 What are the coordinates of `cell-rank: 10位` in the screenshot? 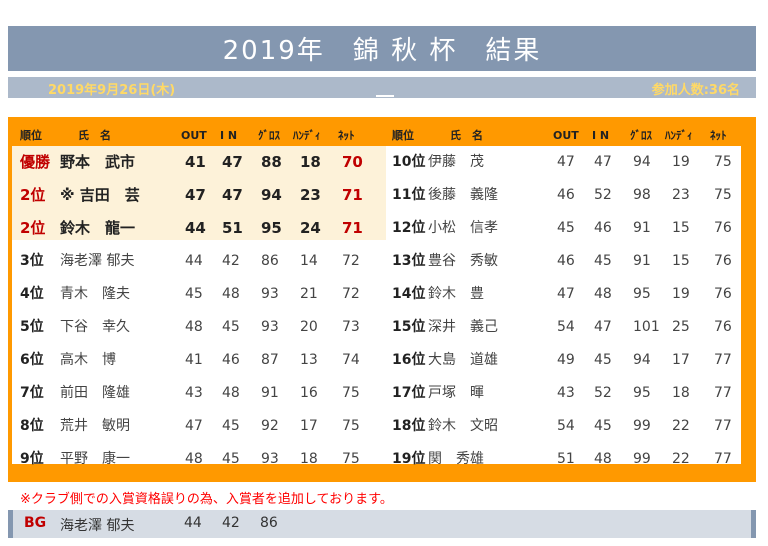 It's located at (409, 162).